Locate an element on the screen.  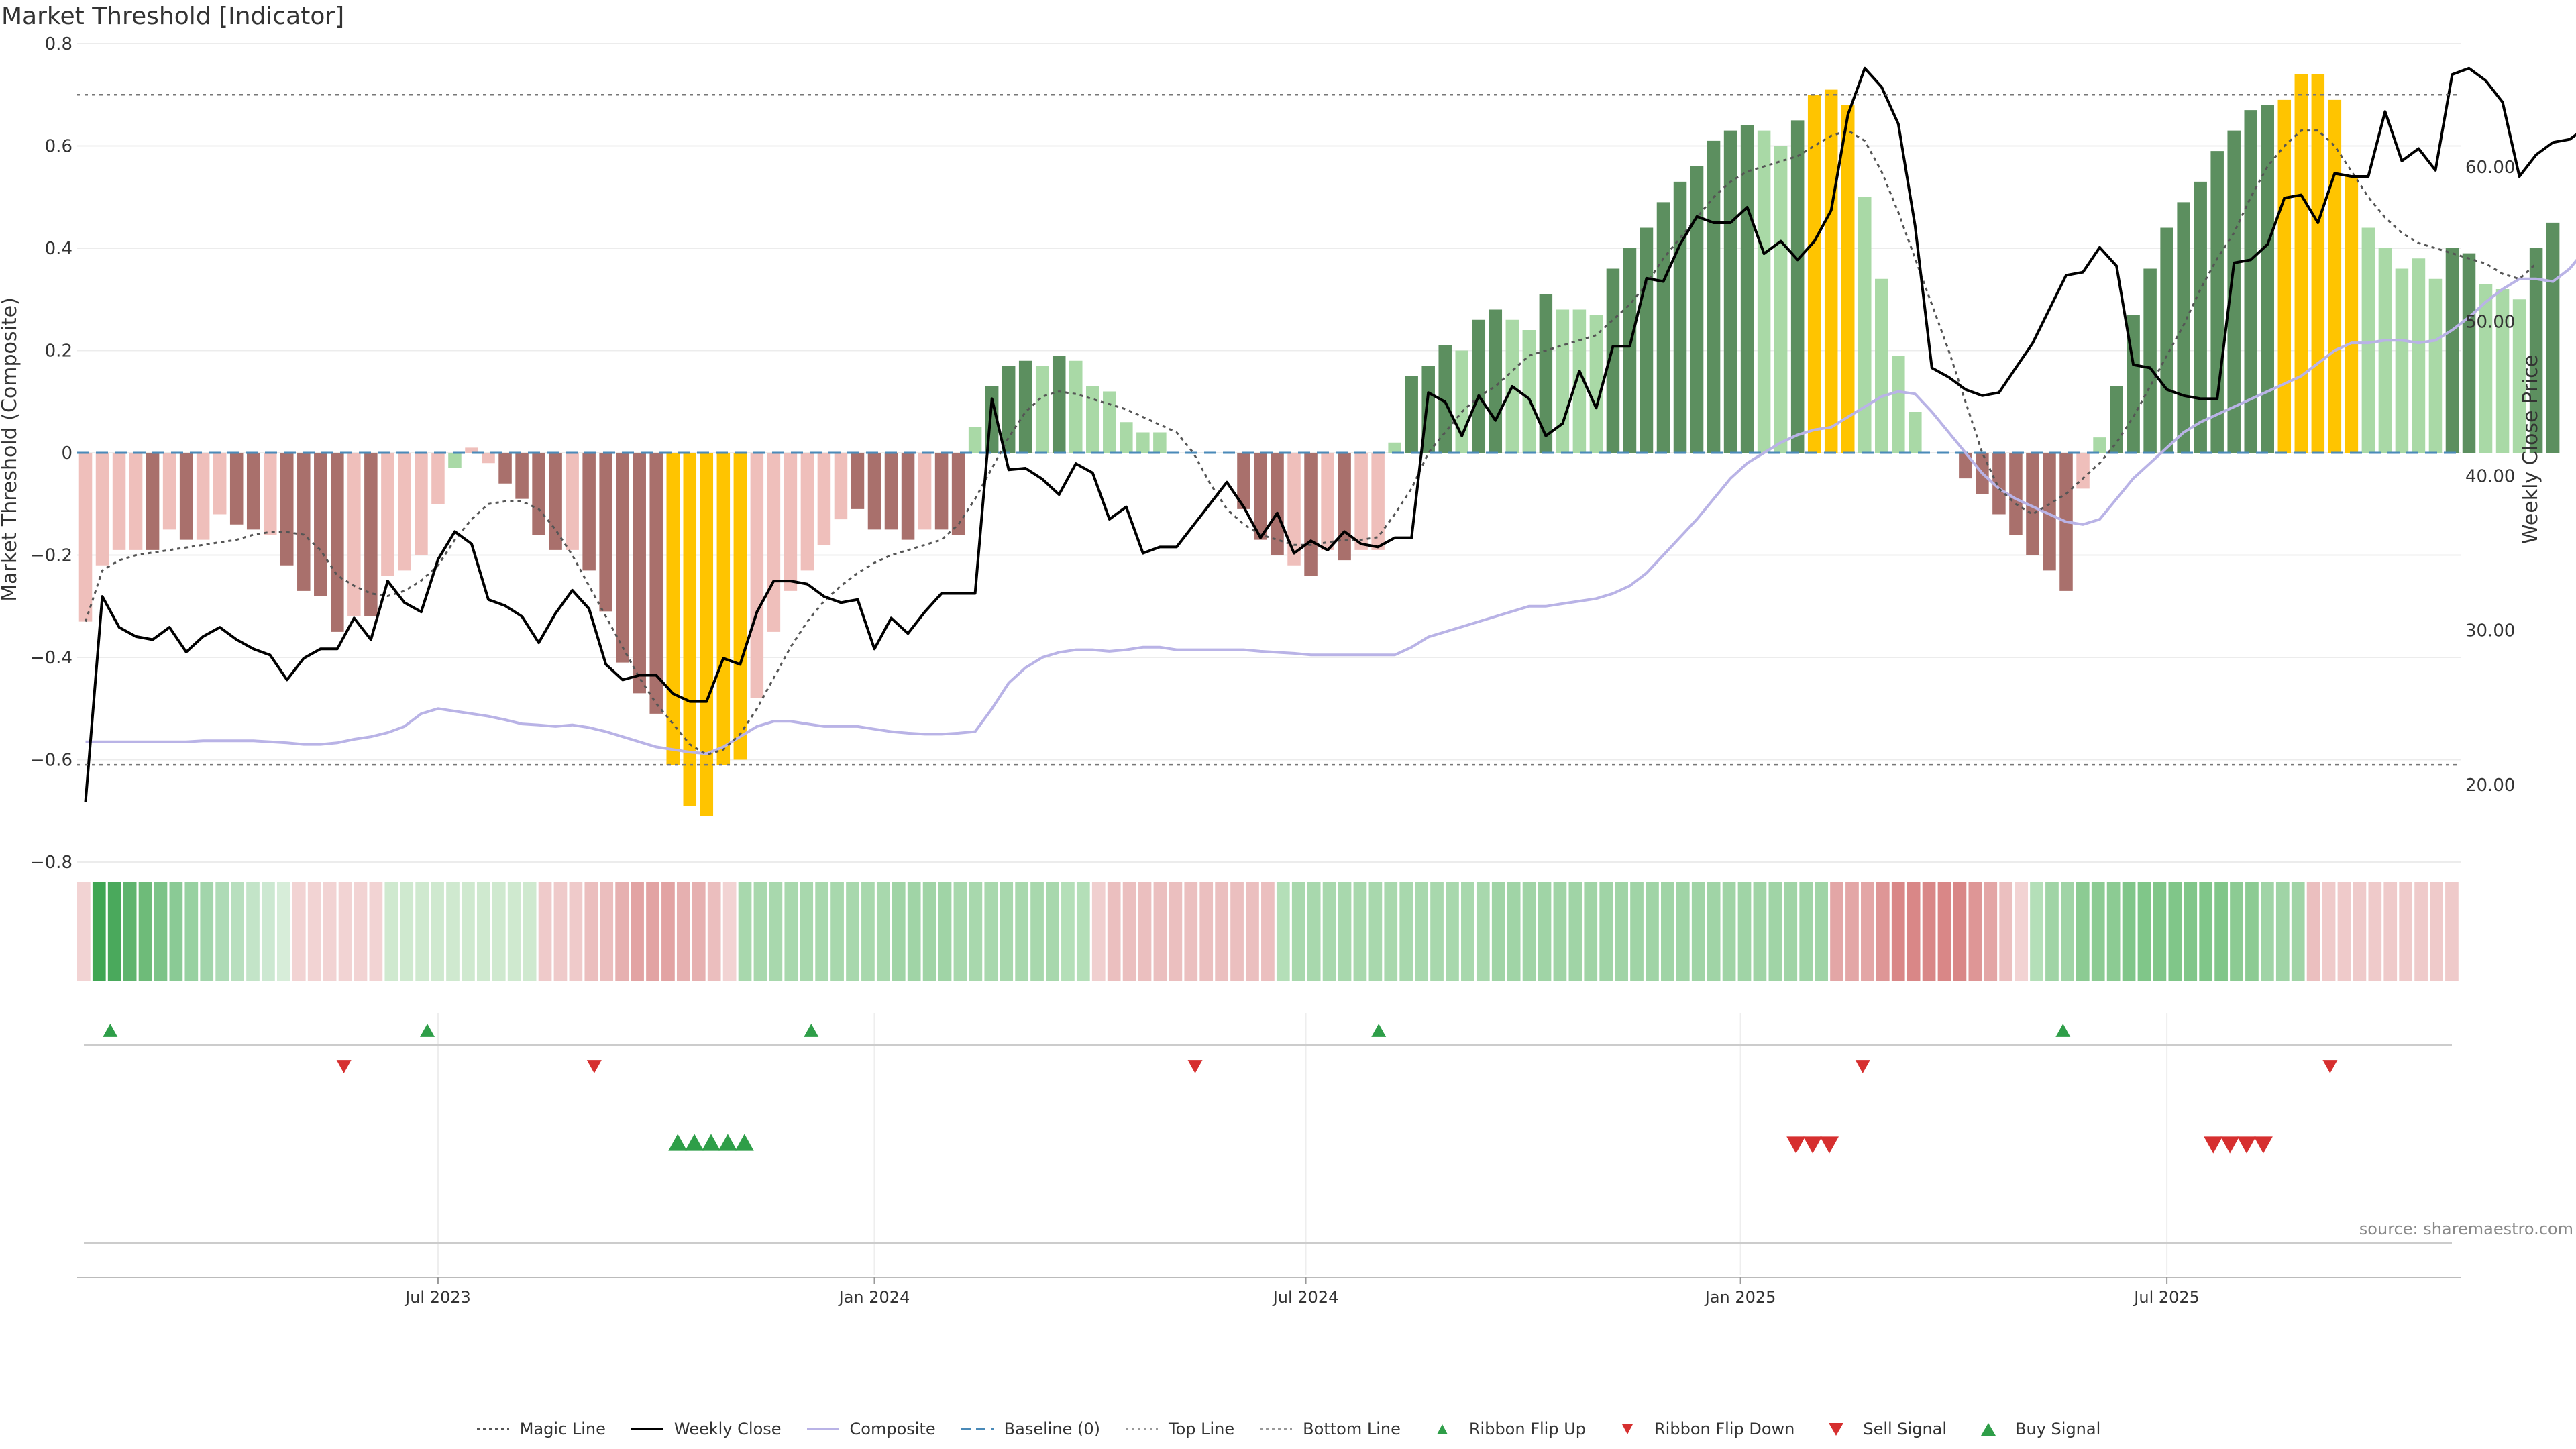
source-credit: source: sharemaestro.com is located at coordinates (2466, 1229).